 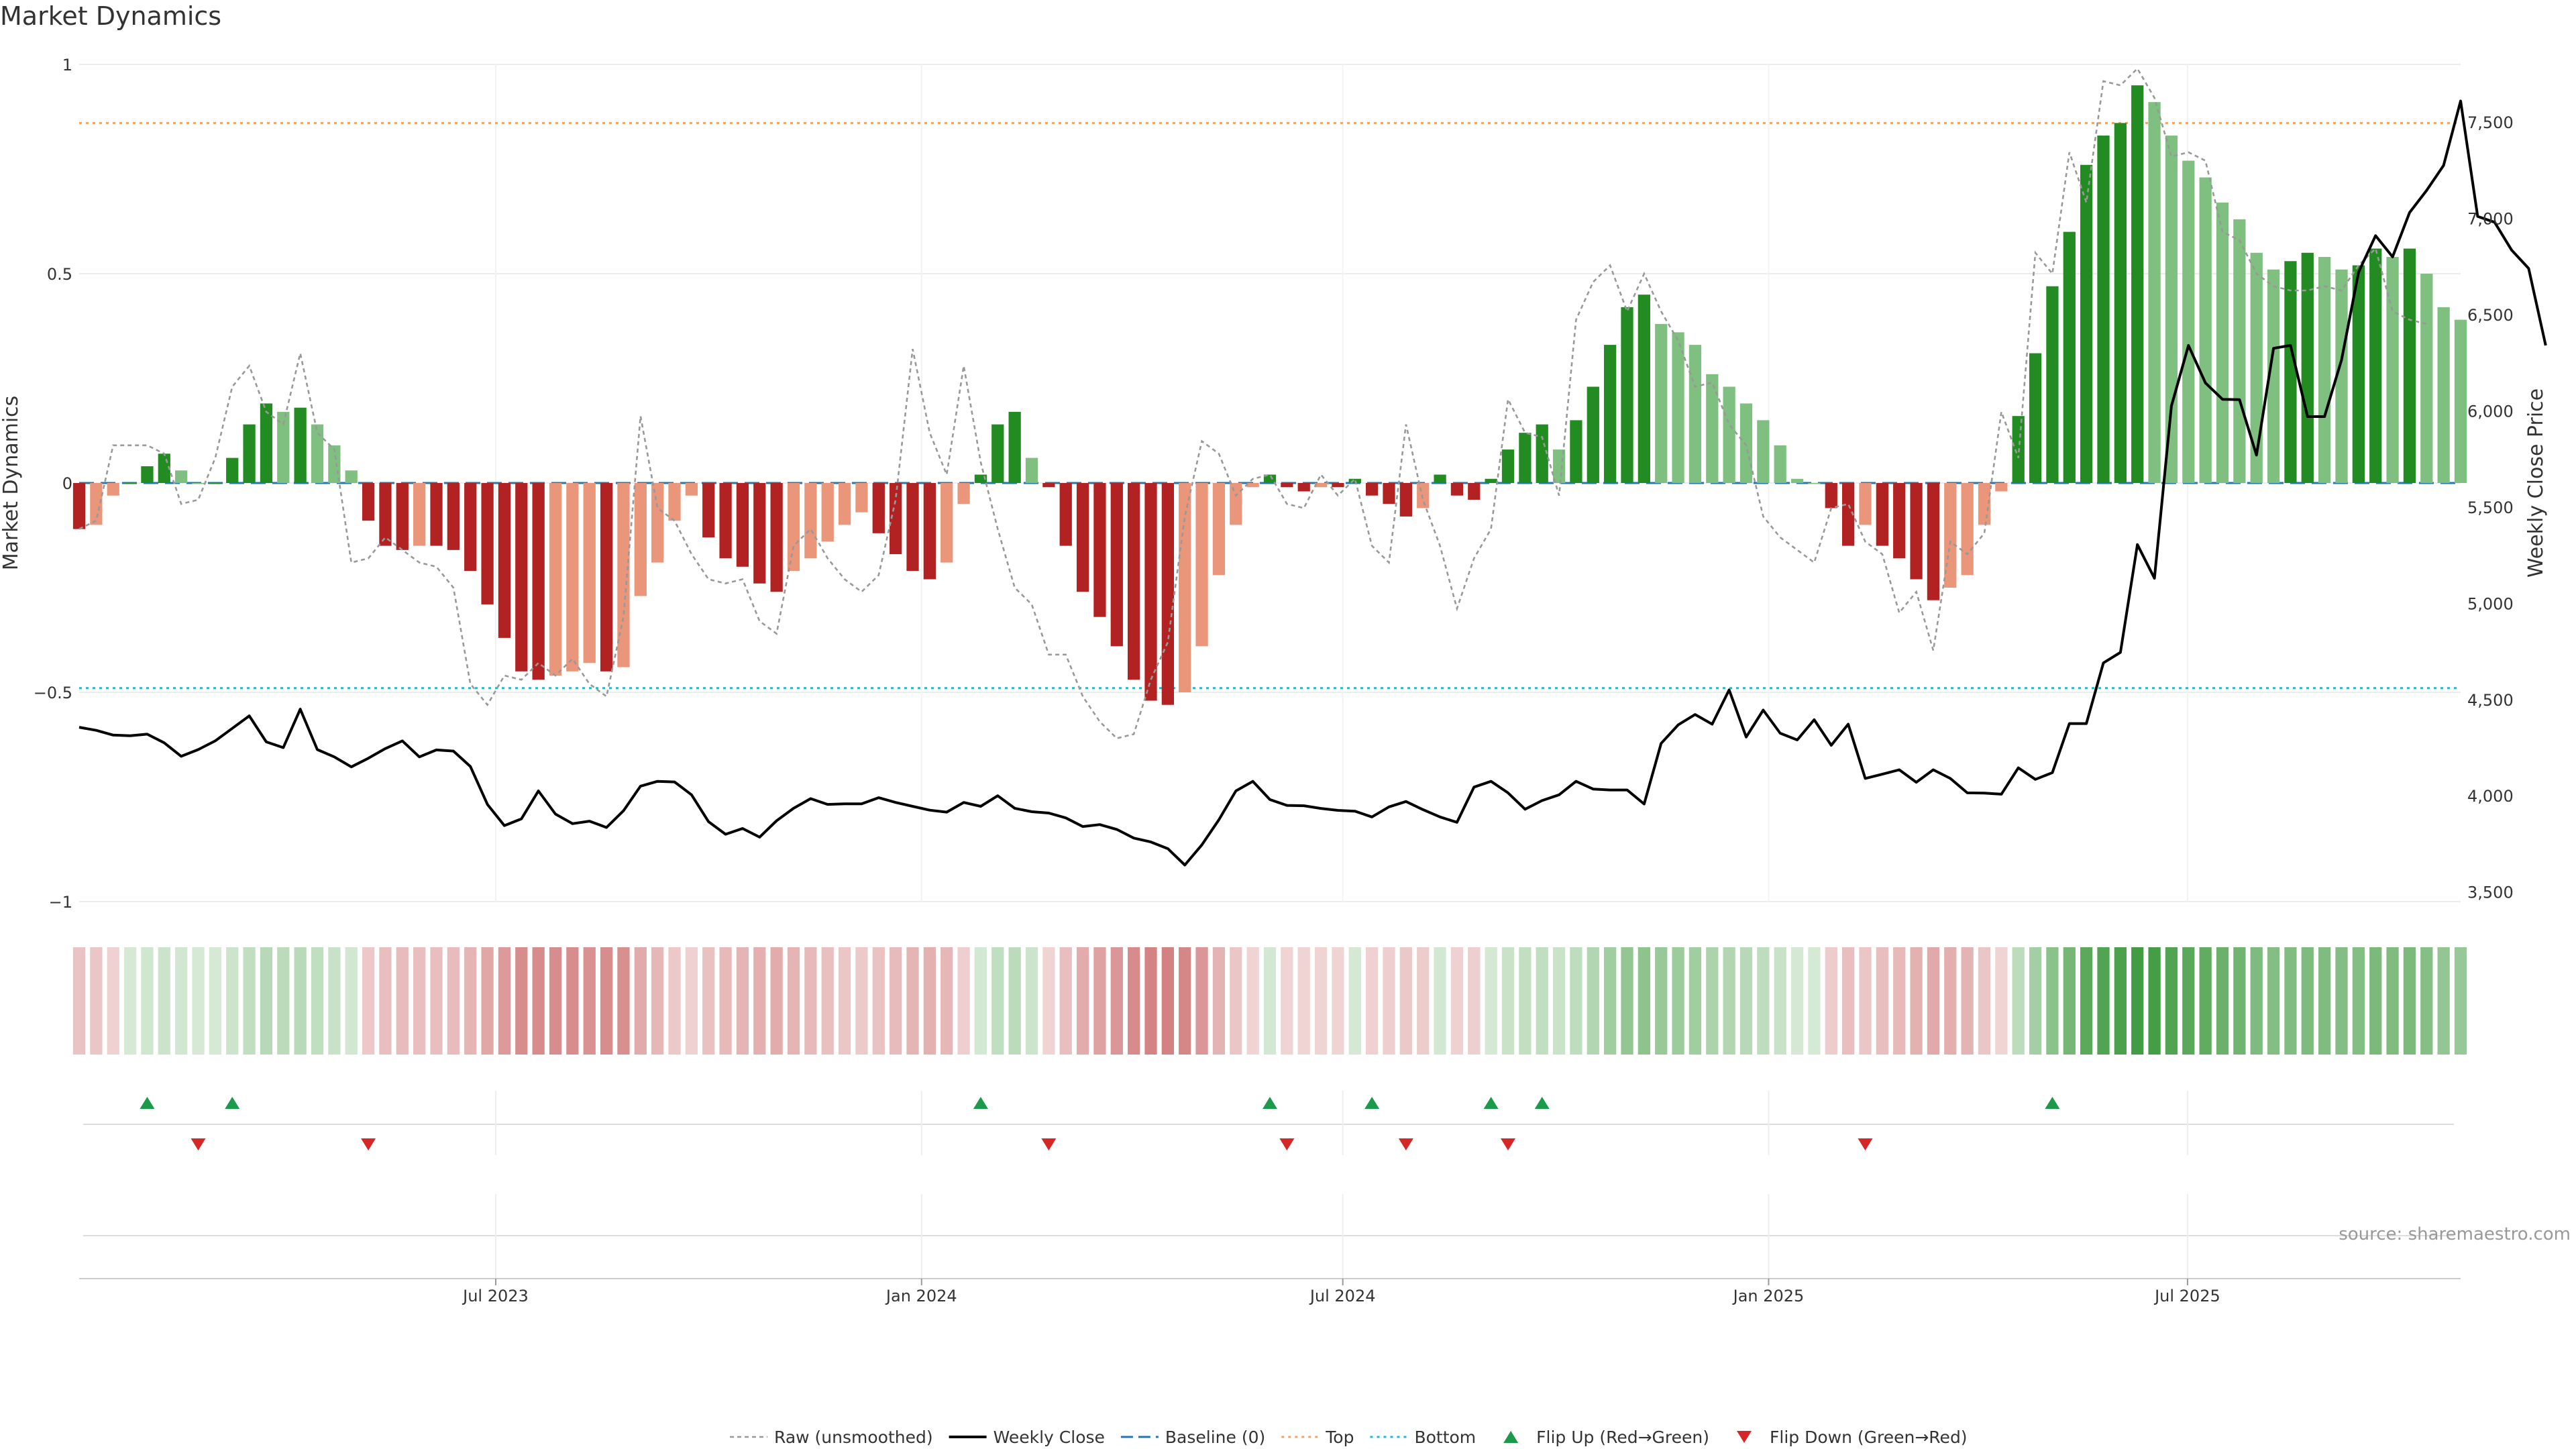 I want to click on y2-tick-label: 4,500, so click(x=2490, y=700).